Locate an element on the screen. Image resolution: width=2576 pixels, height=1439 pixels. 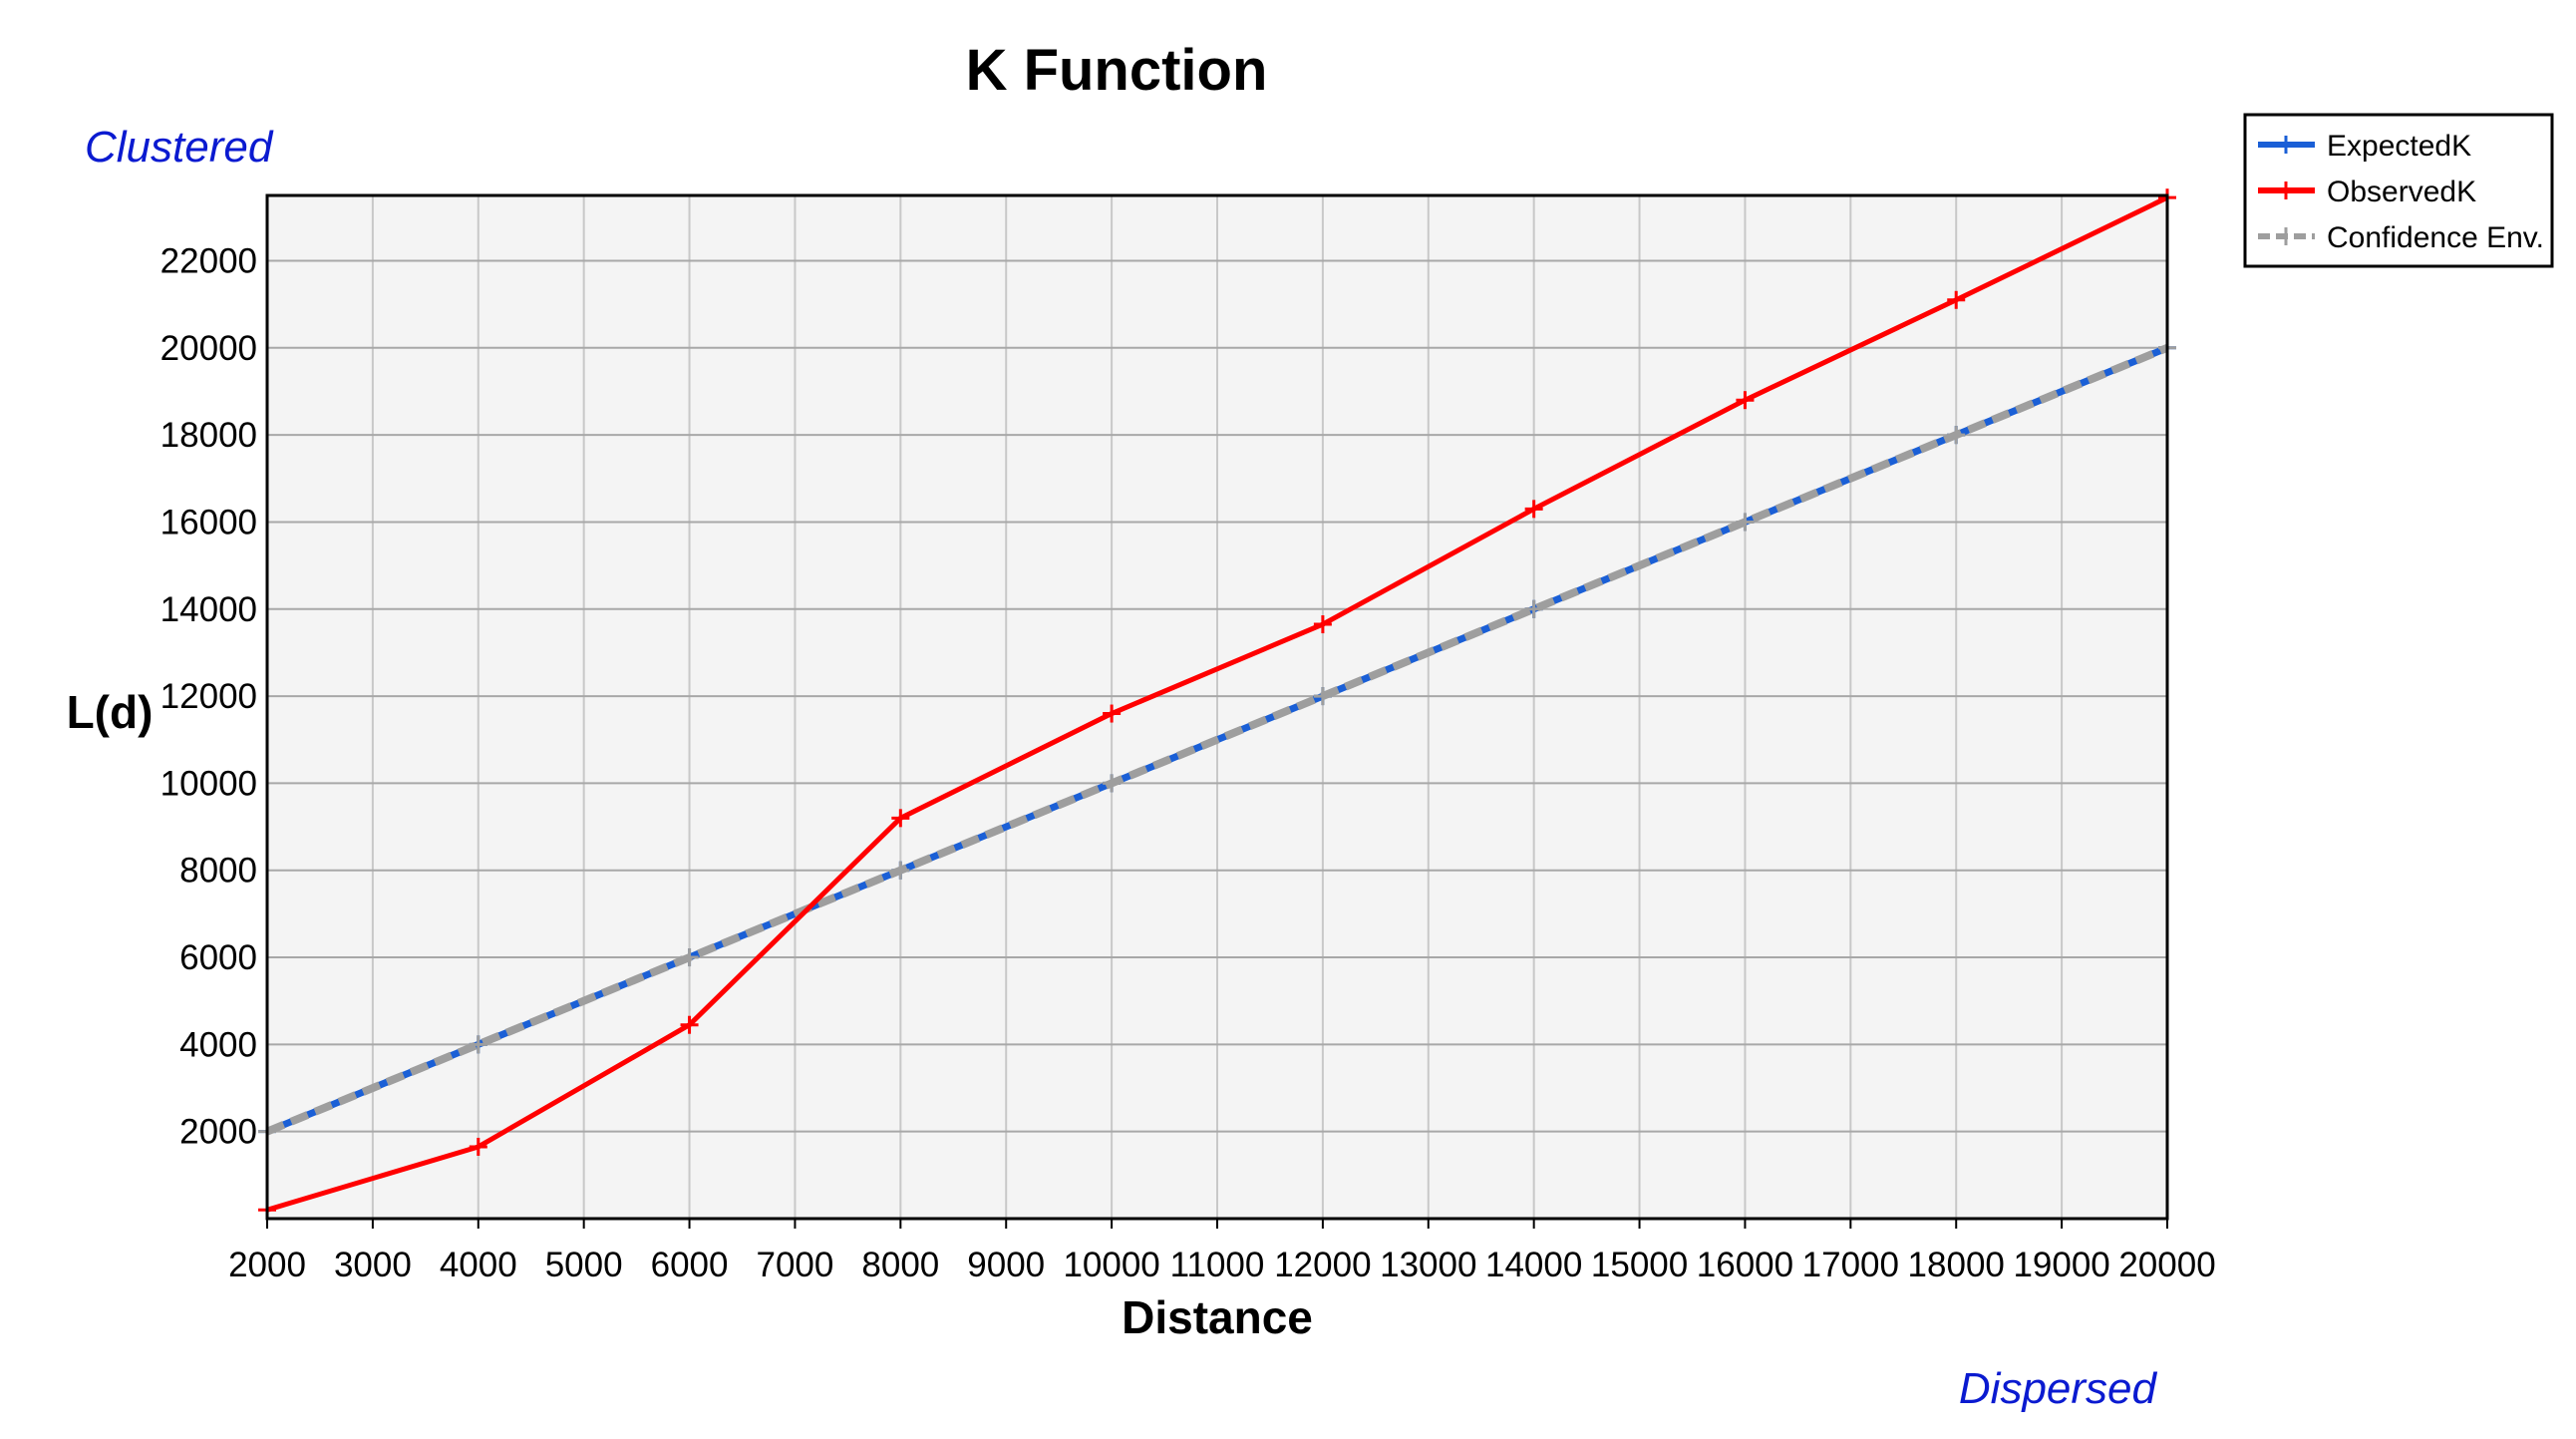
x-tick-label-17: 19000 is located at coordinates (2061, 1265).